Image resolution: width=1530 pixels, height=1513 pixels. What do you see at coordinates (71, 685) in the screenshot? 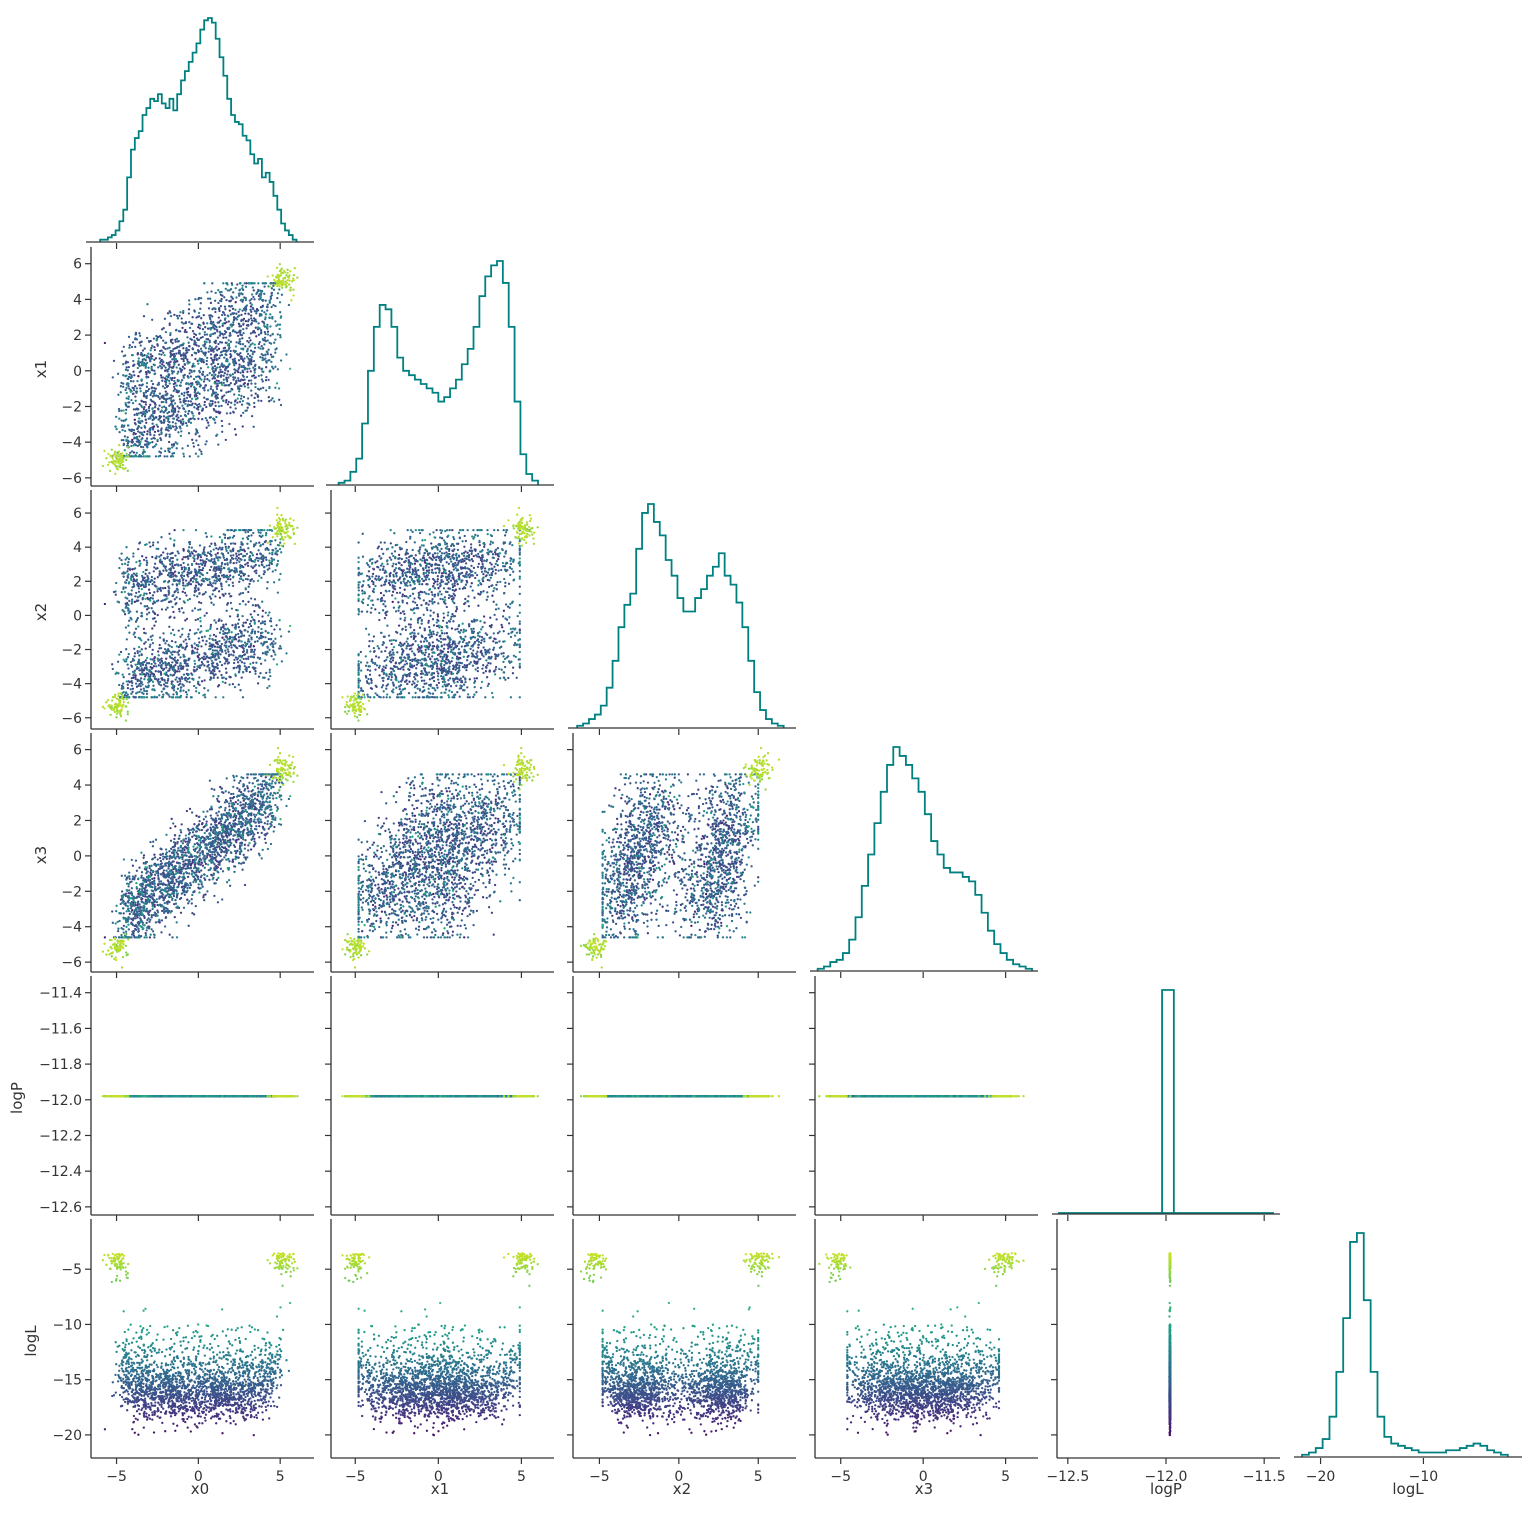
I see `y-tick-label: −4` at bounding box center [71, 685].